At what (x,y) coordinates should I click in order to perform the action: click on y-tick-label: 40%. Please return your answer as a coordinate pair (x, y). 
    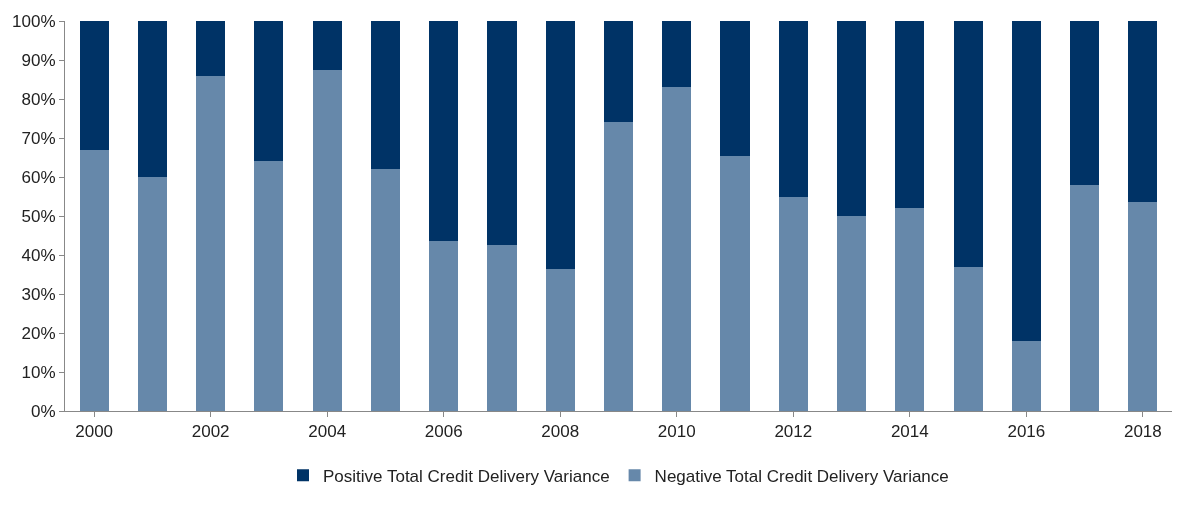
    Looking at the image, I should click on (38, 255).